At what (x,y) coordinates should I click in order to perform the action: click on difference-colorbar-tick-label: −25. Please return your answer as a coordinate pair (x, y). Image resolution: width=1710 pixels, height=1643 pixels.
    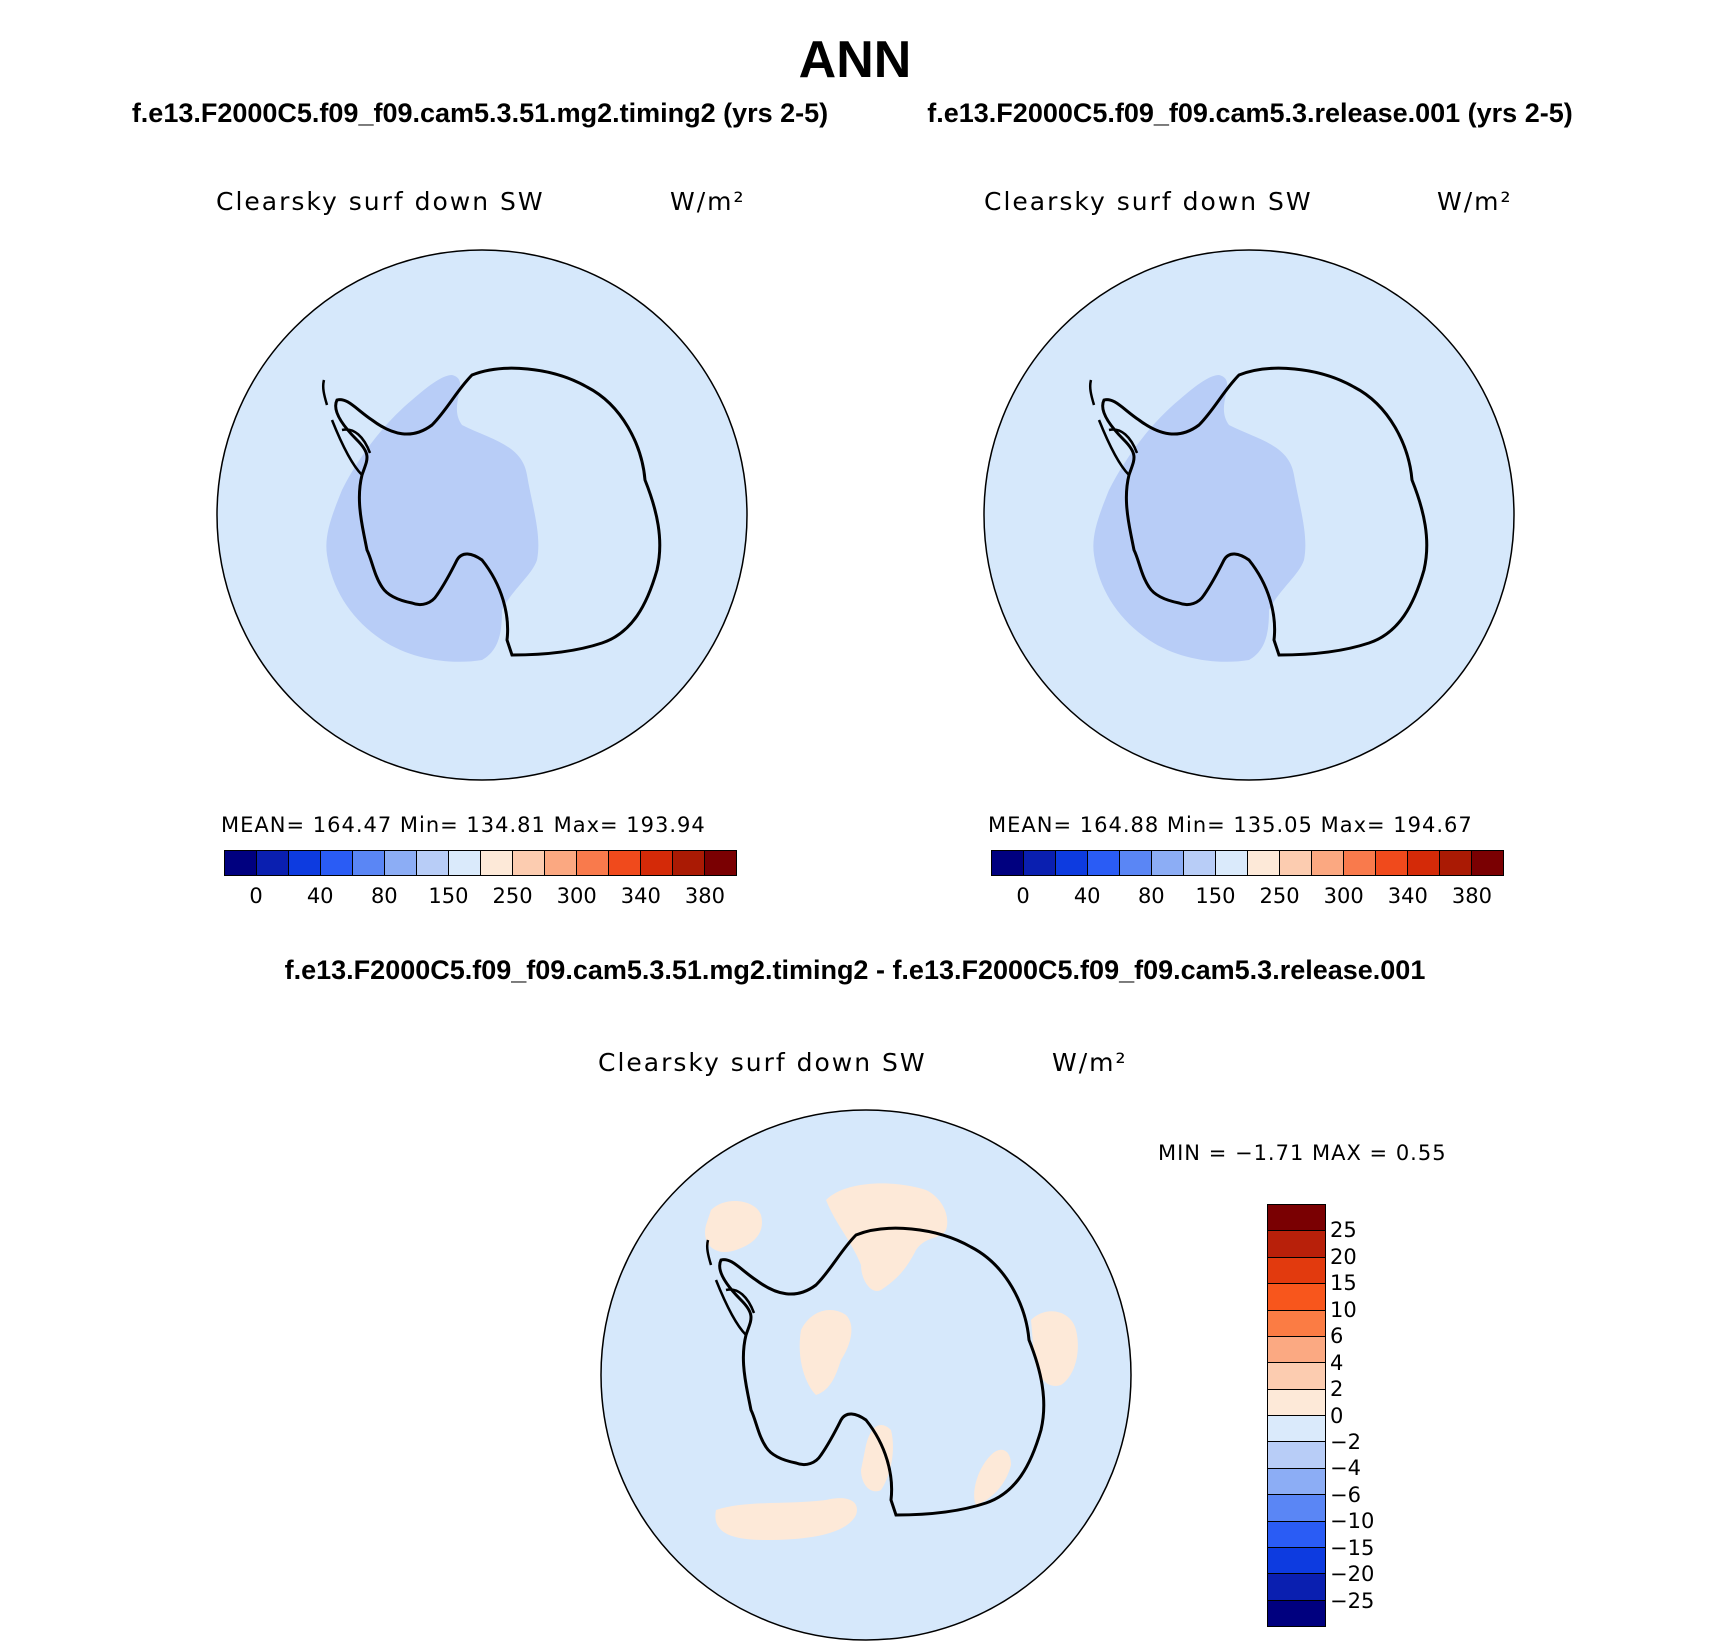
    Looking at the image, I should click on (1352, 1600).